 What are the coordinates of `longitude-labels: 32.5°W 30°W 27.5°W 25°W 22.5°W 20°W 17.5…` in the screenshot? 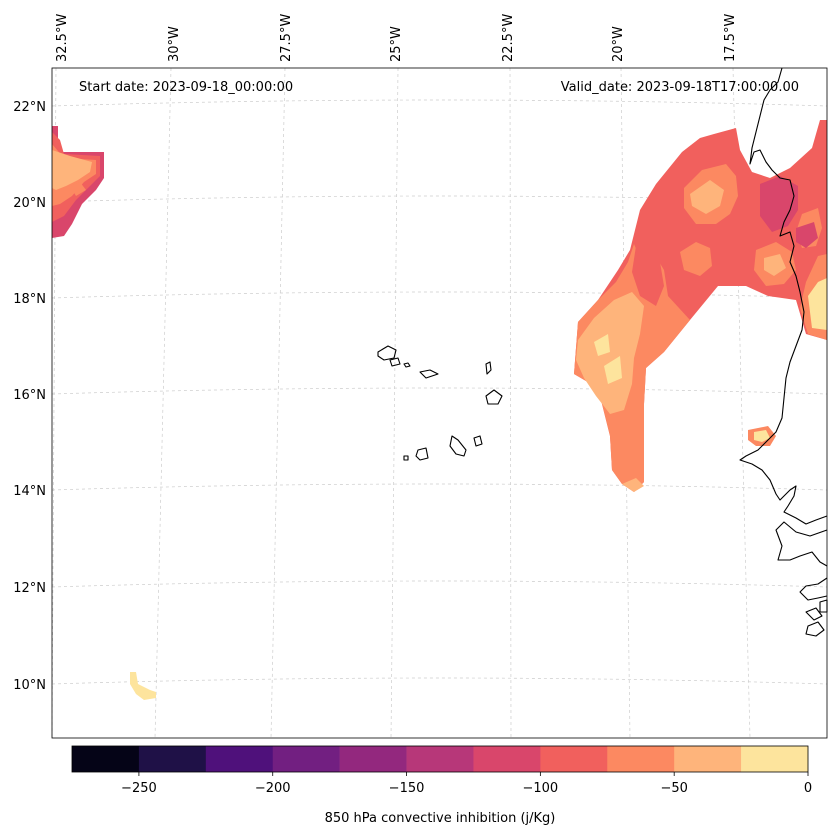 It's located at (396, 38).